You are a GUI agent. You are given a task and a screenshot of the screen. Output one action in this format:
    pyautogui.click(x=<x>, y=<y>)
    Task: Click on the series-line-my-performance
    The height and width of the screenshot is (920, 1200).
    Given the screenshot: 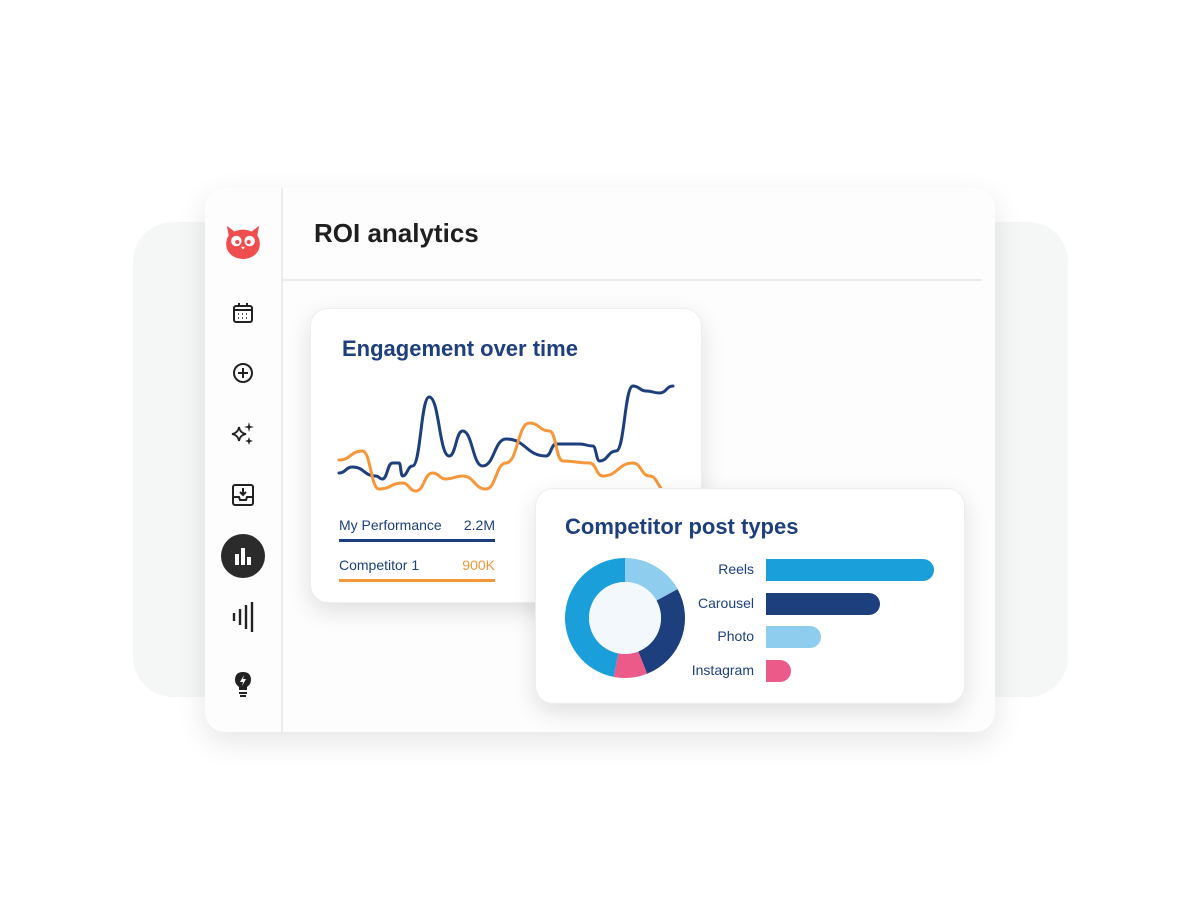 What is the action you would take?
    pyautogui.click(x=506, y=432)
    